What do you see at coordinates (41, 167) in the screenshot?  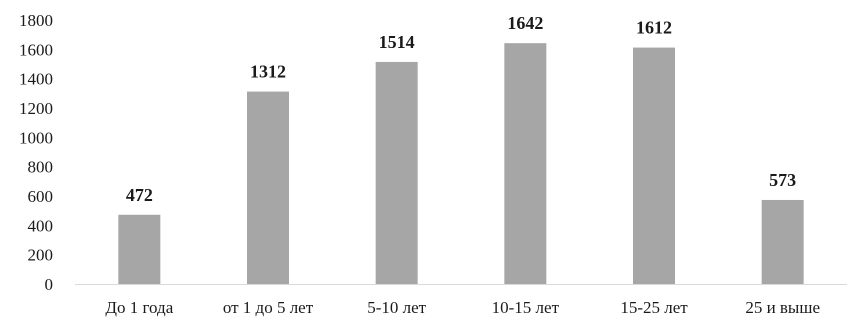 I see `y-tick-label: 800` at bounding box center [41, 167].